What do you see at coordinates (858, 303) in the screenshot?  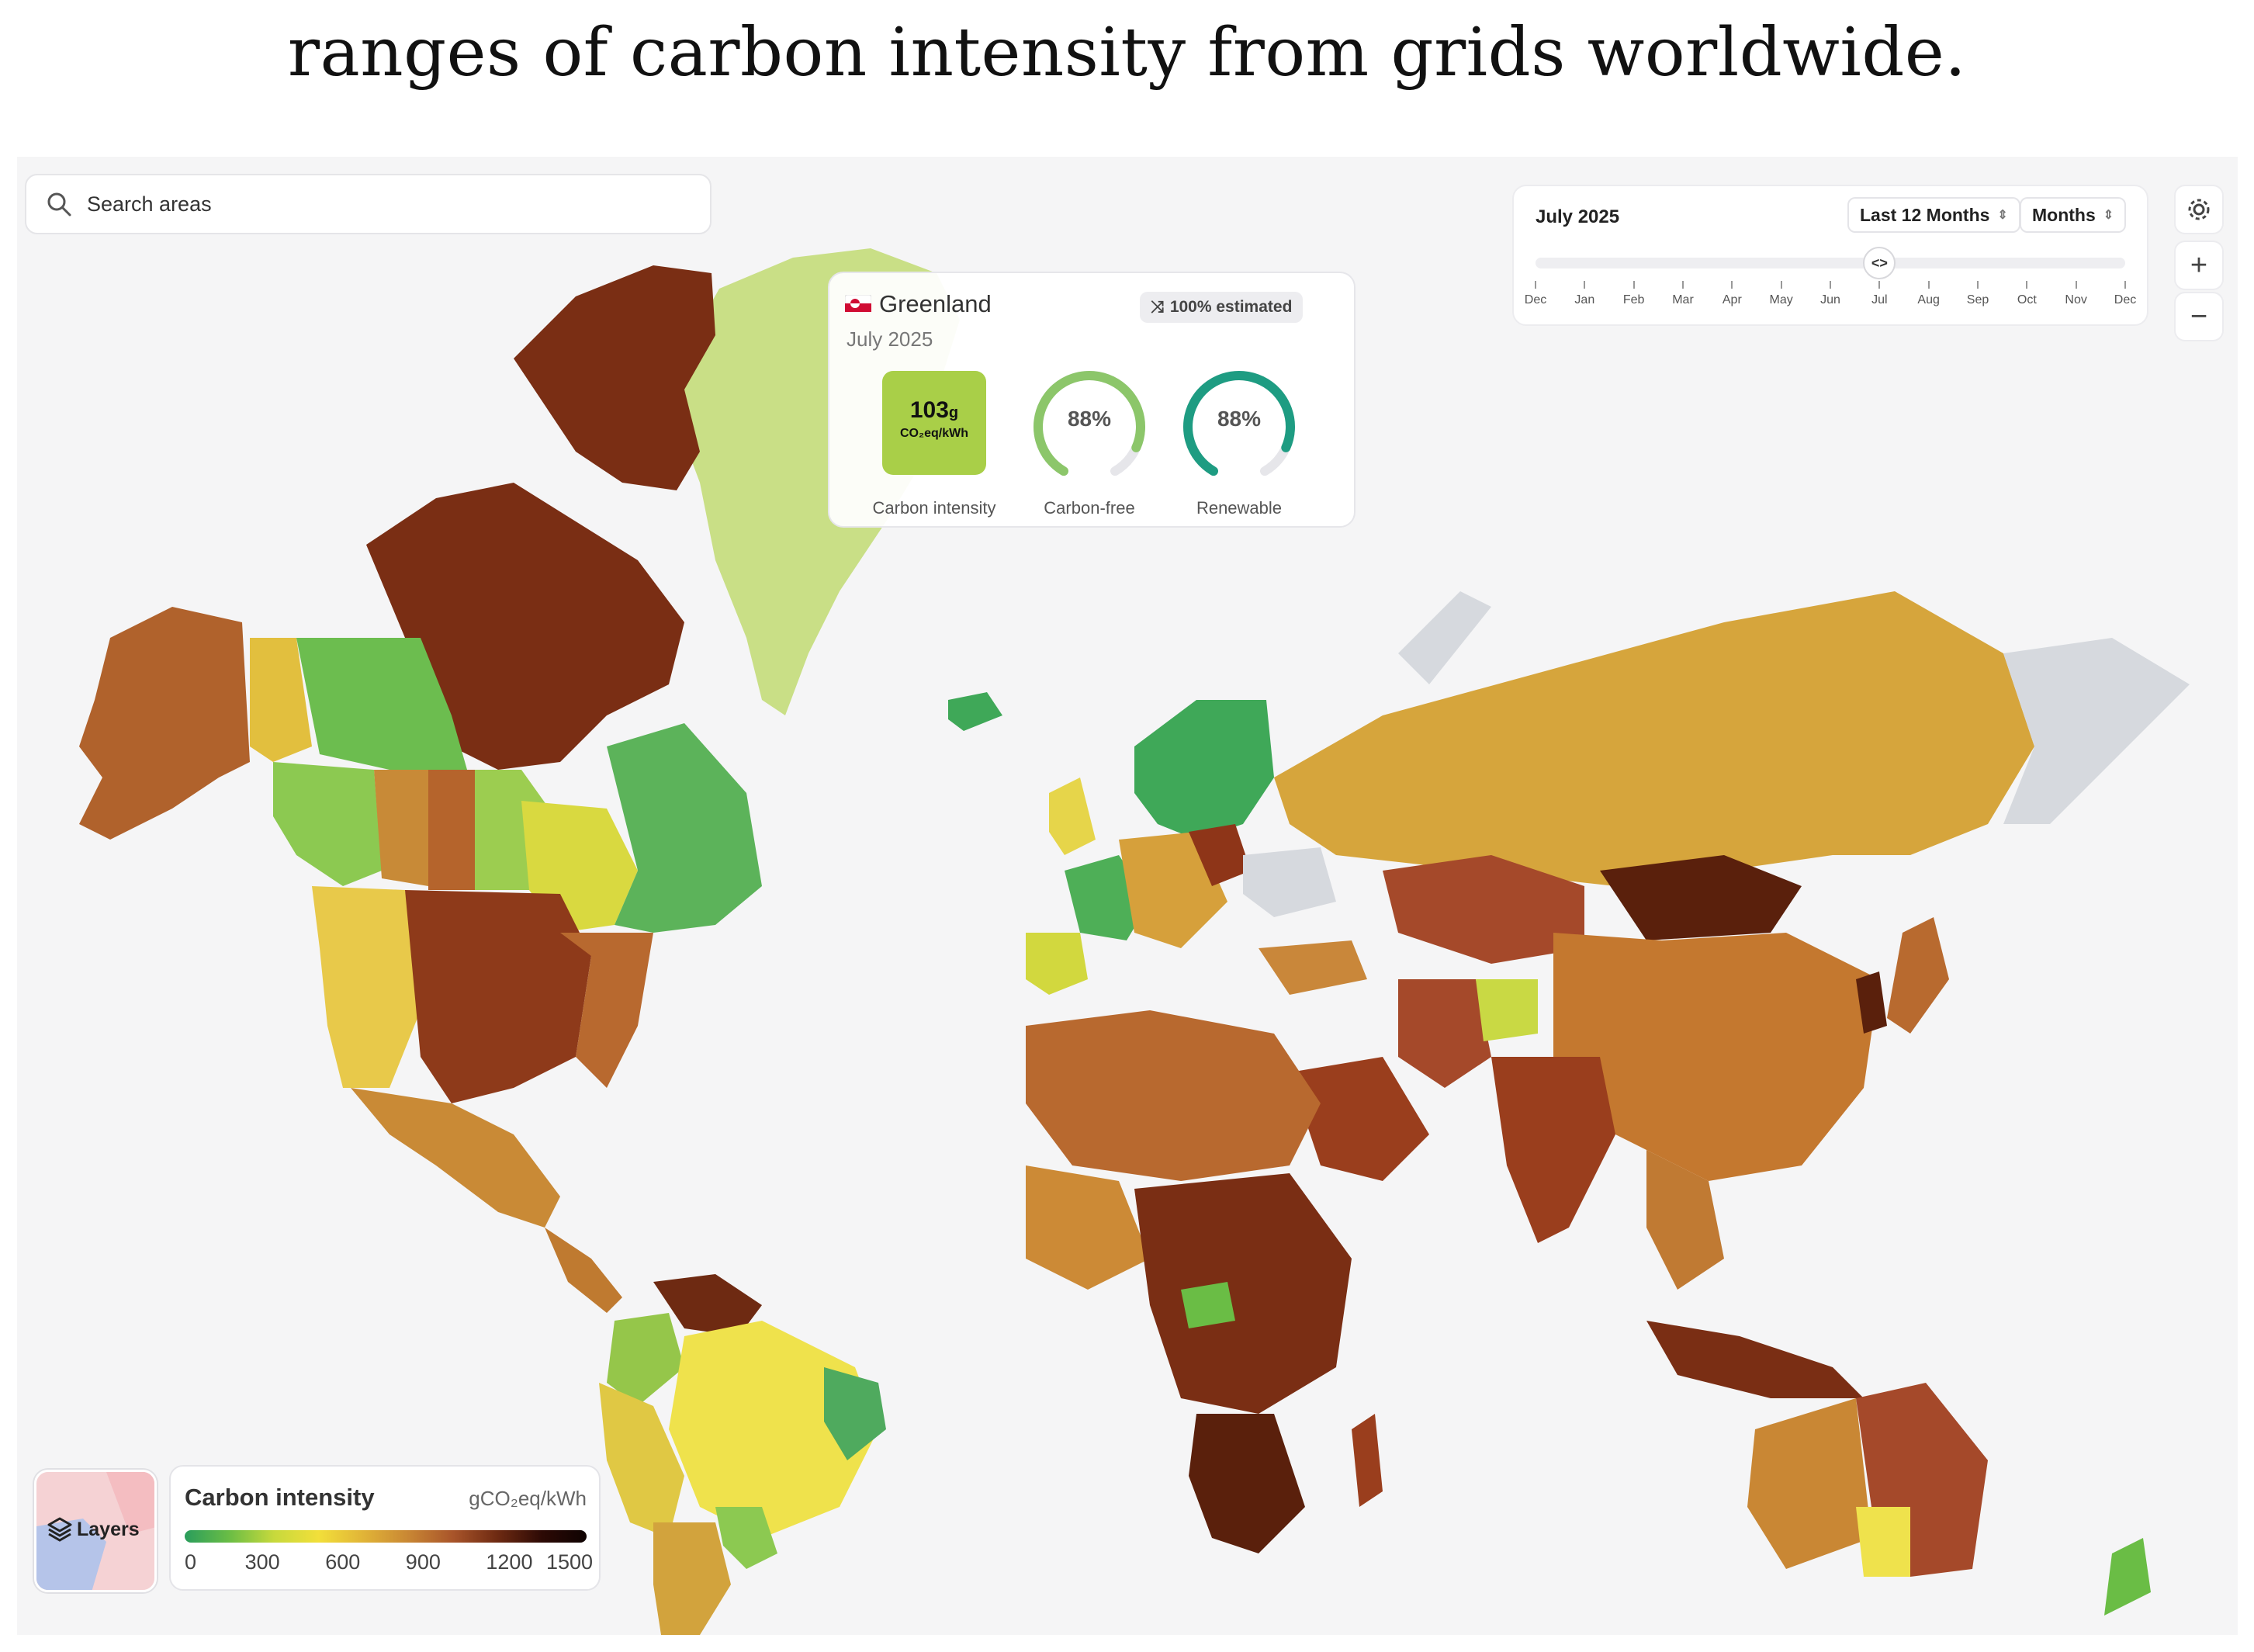 I see `greenland-flag-icon` at bounding box center [858, 303].